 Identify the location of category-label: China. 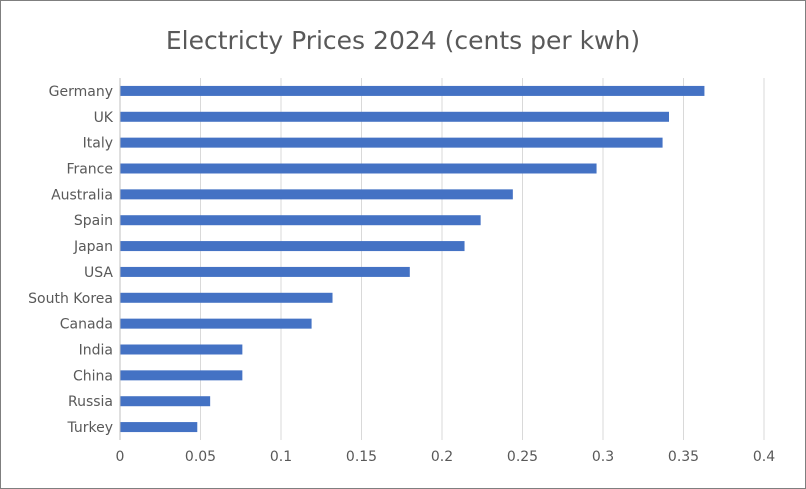
(93, 376).